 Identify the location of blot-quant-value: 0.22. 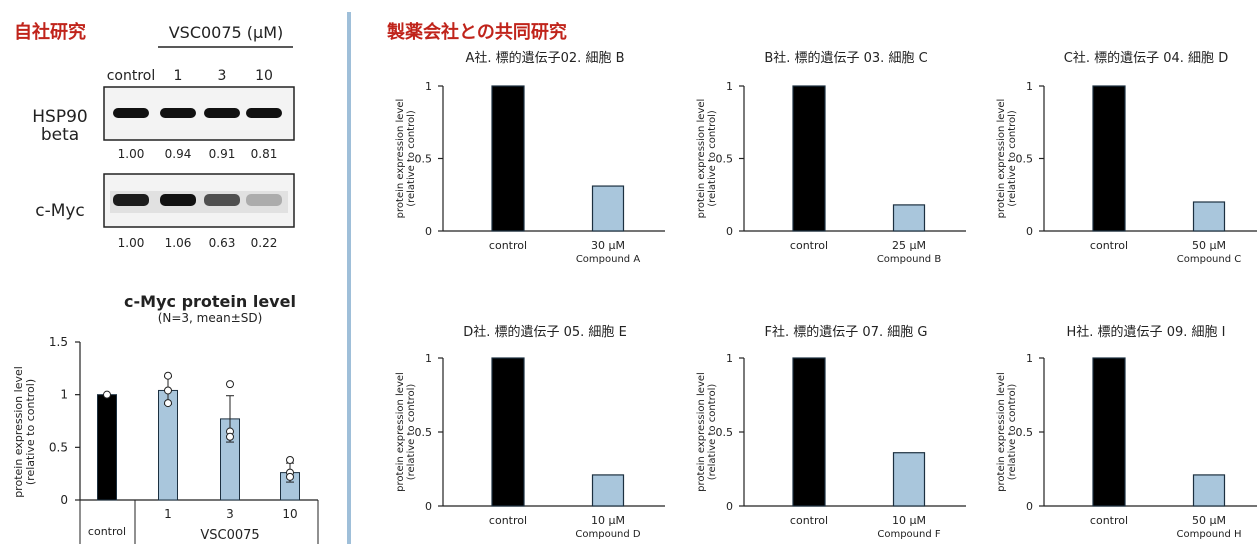
(264, 243).